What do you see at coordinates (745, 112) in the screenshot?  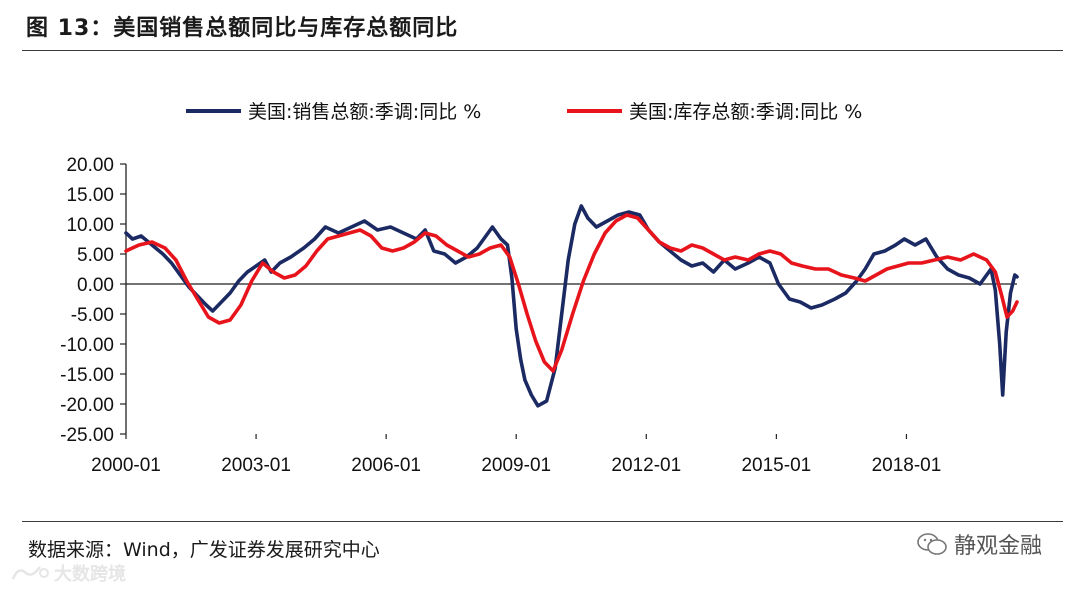 I see `legend-label-inventory: 美国:库存总额:季调:同比 %` at bounding box center [745, 112].